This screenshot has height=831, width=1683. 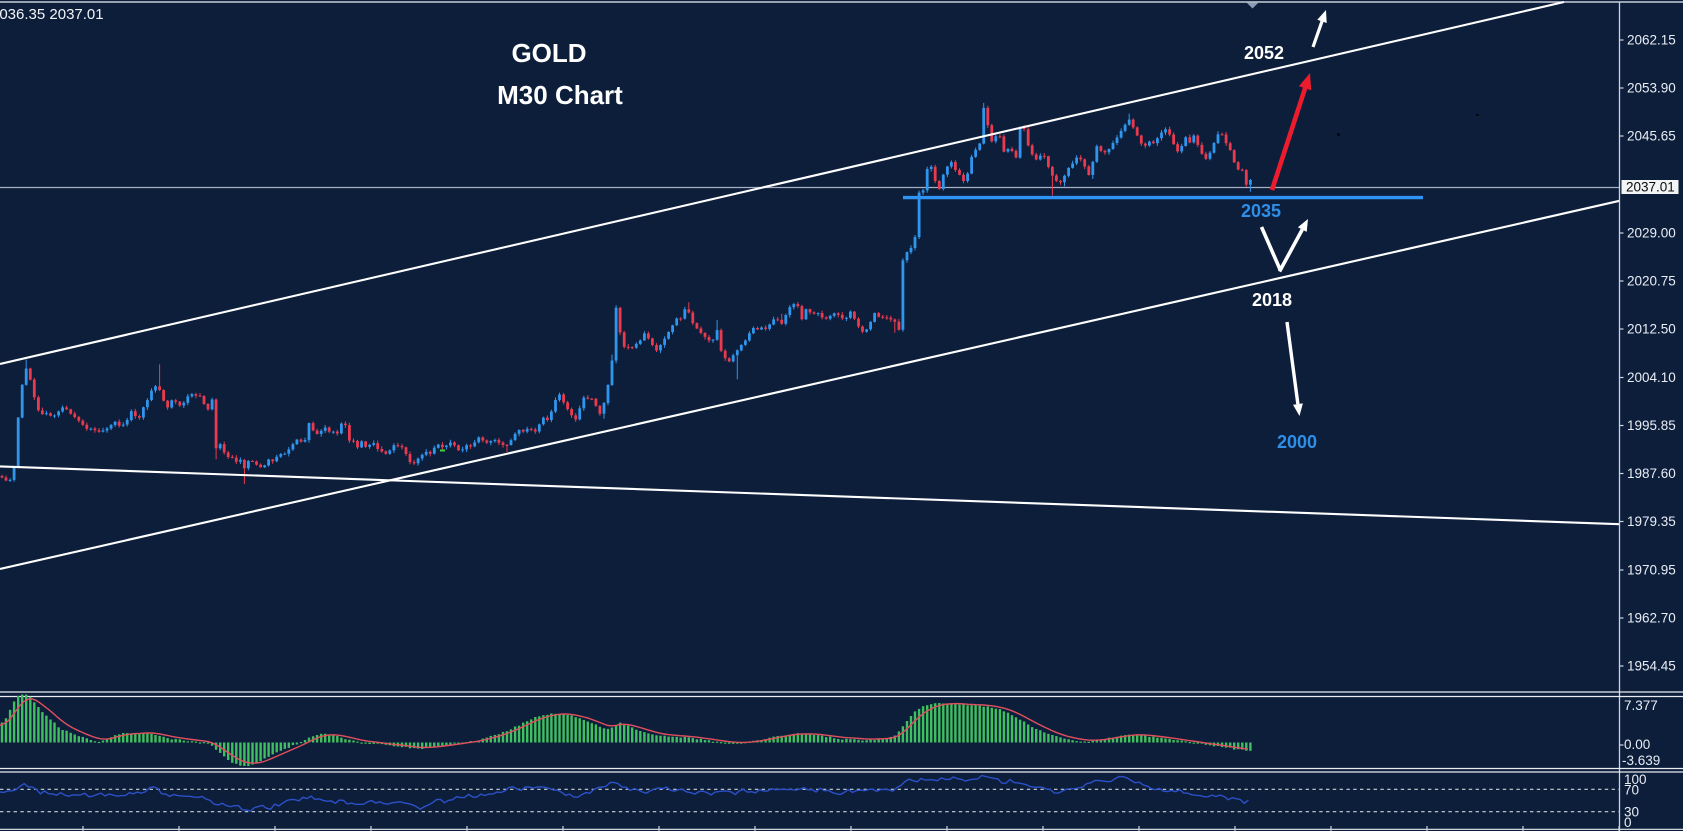 I want to click on svg-text: 2052, so click(x=1264, y=53).